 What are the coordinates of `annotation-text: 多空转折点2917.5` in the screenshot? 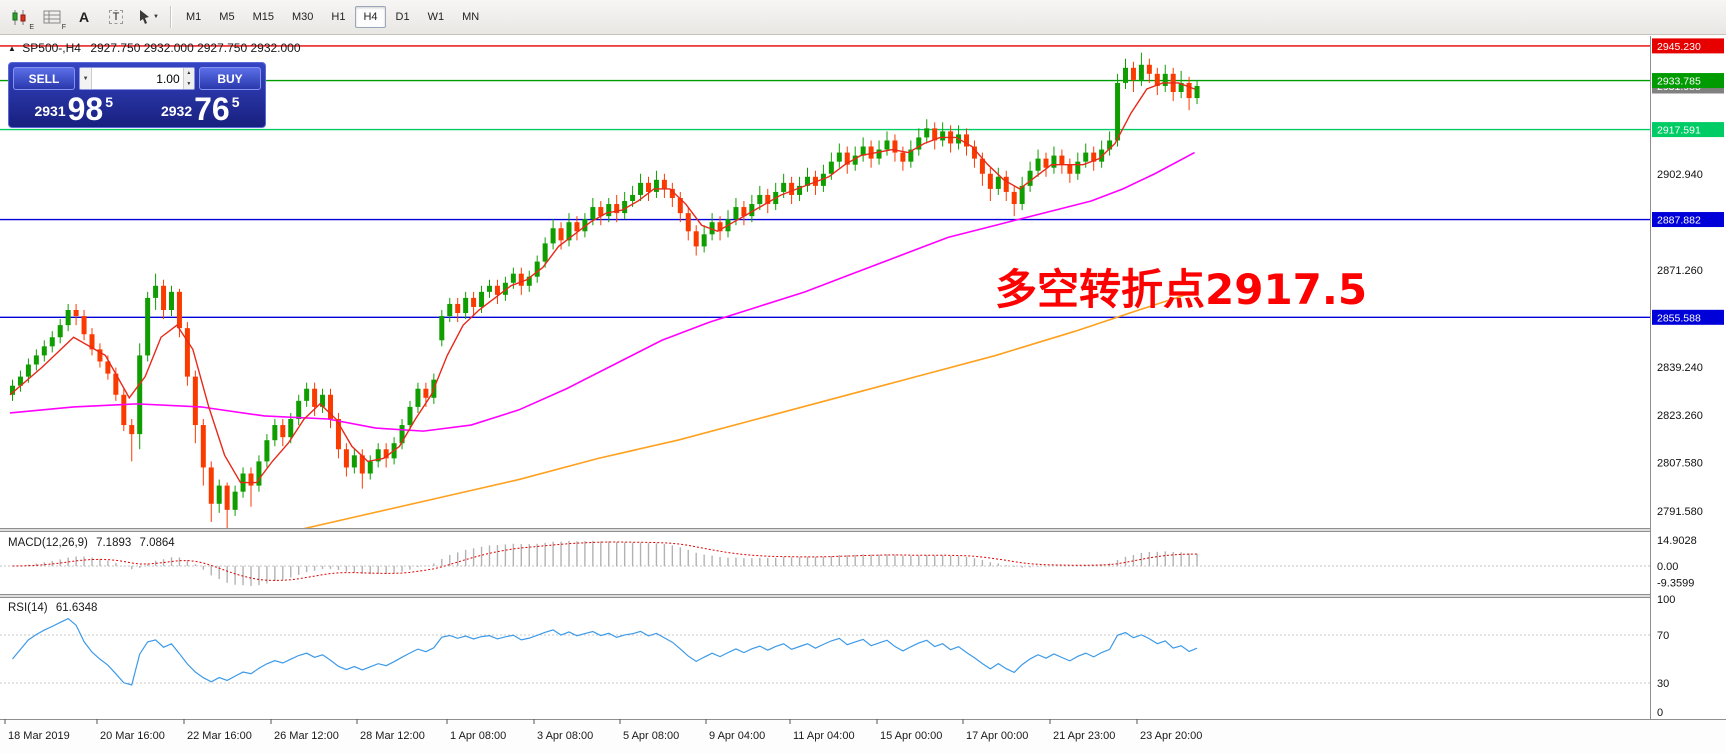 It's located at (1181, 289).